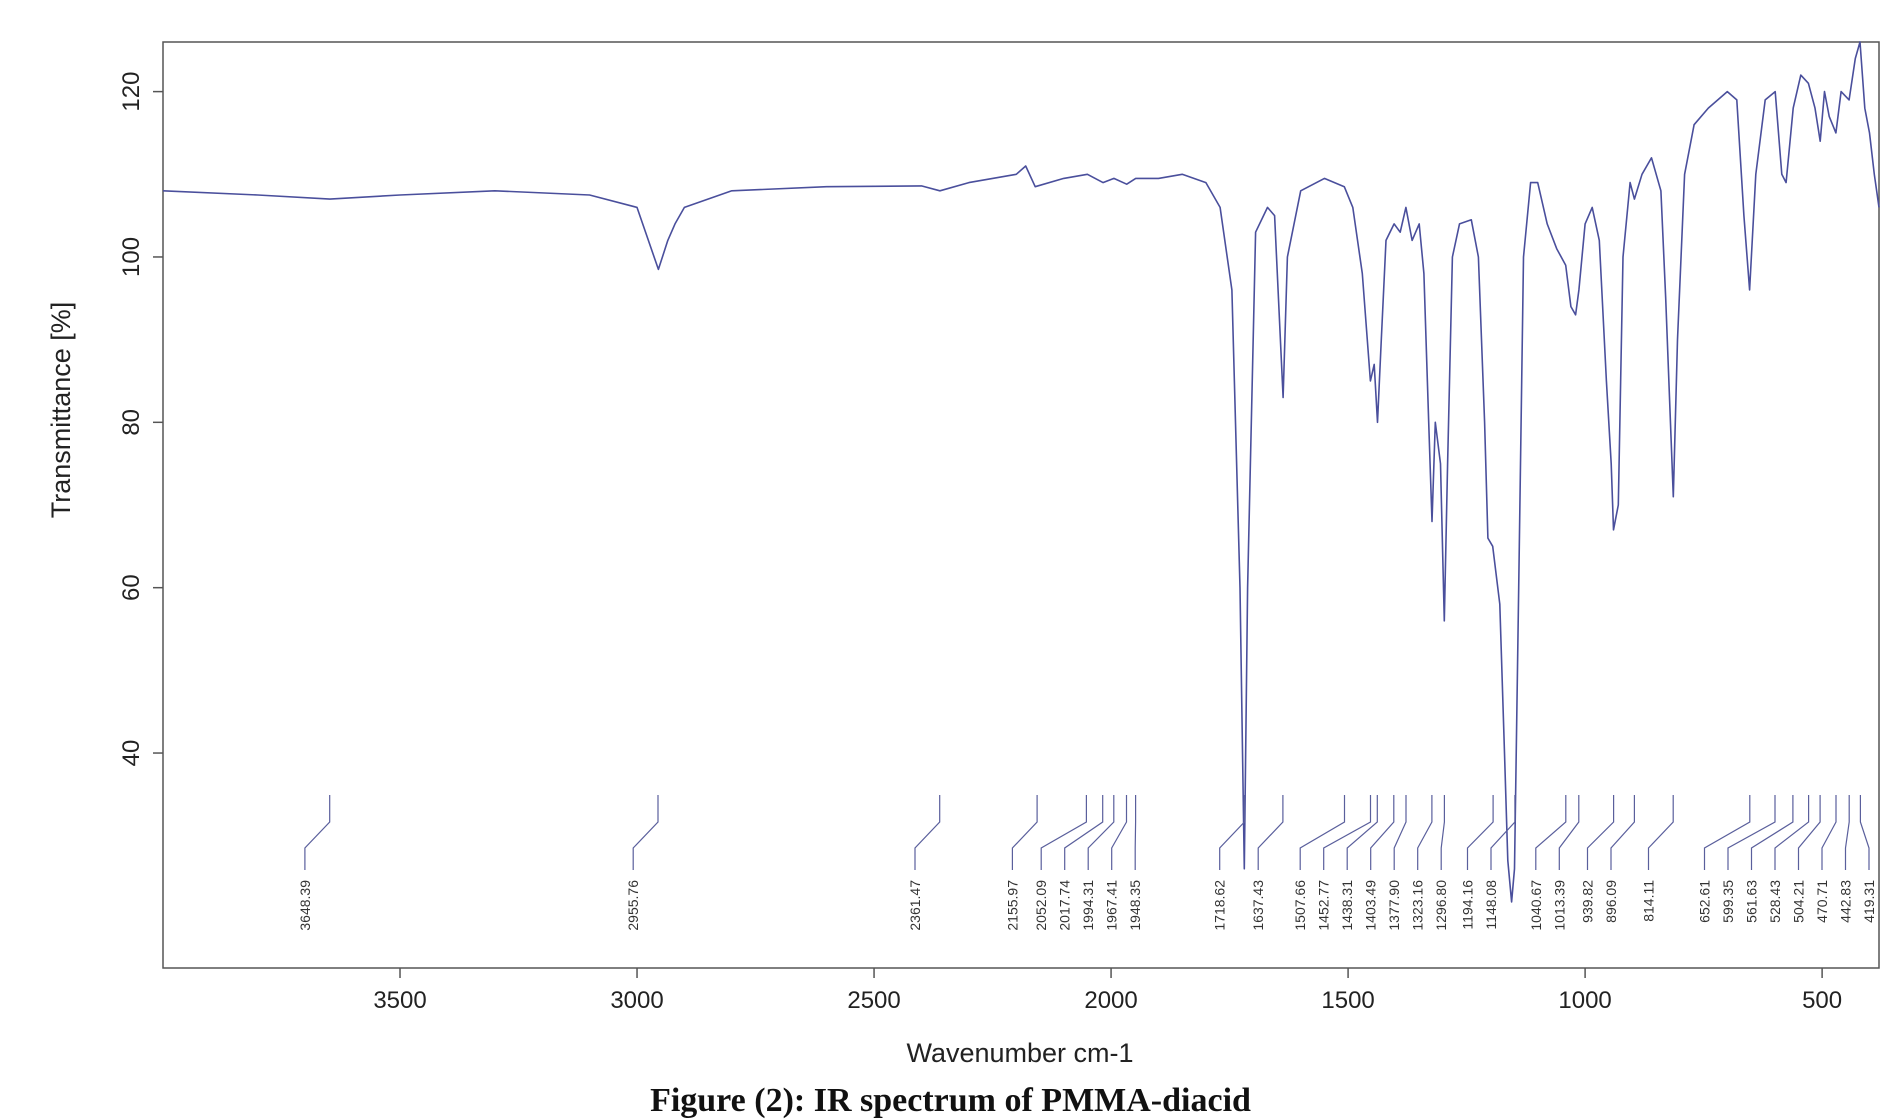 This screenshot has width=1901, height=1120. I want to click on peak-label: 528.43, so click(1775, 901).